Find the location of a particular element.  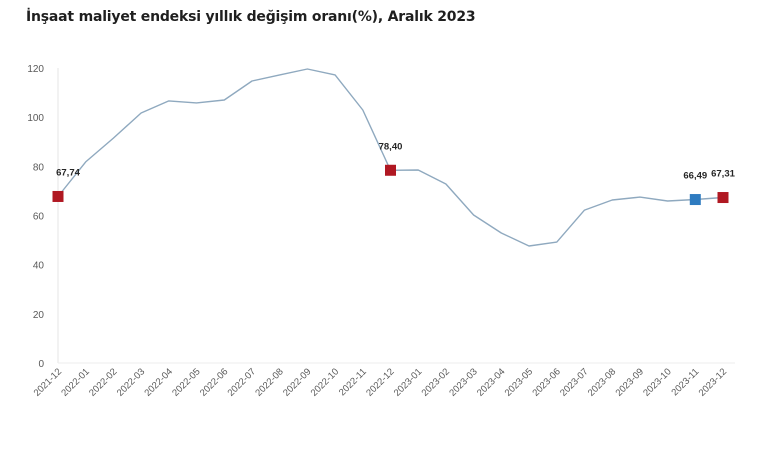

x-tick-label: 2023-06 is located at coordinates (546, 382).